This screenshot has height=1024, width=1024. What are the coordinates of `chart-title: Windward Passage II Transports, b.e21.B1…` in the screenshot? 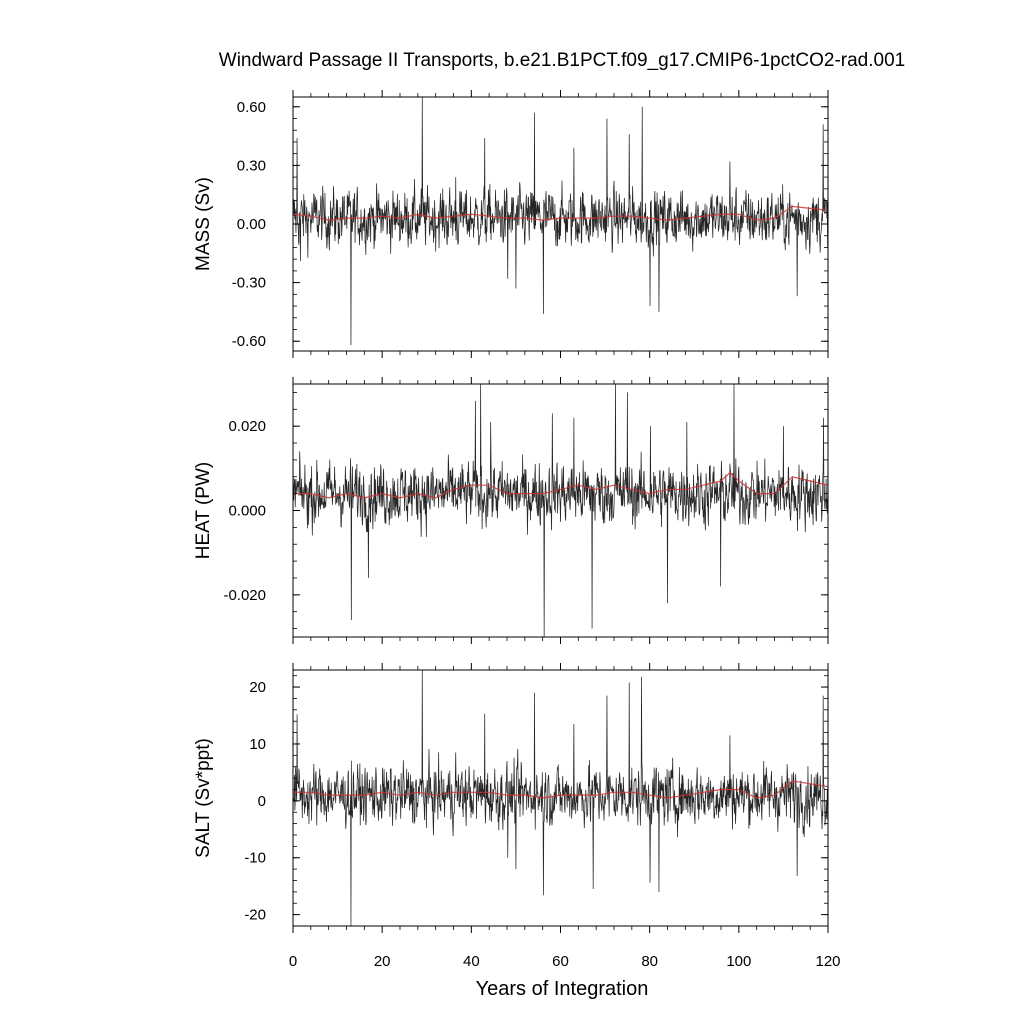 It's located at (562, 60).